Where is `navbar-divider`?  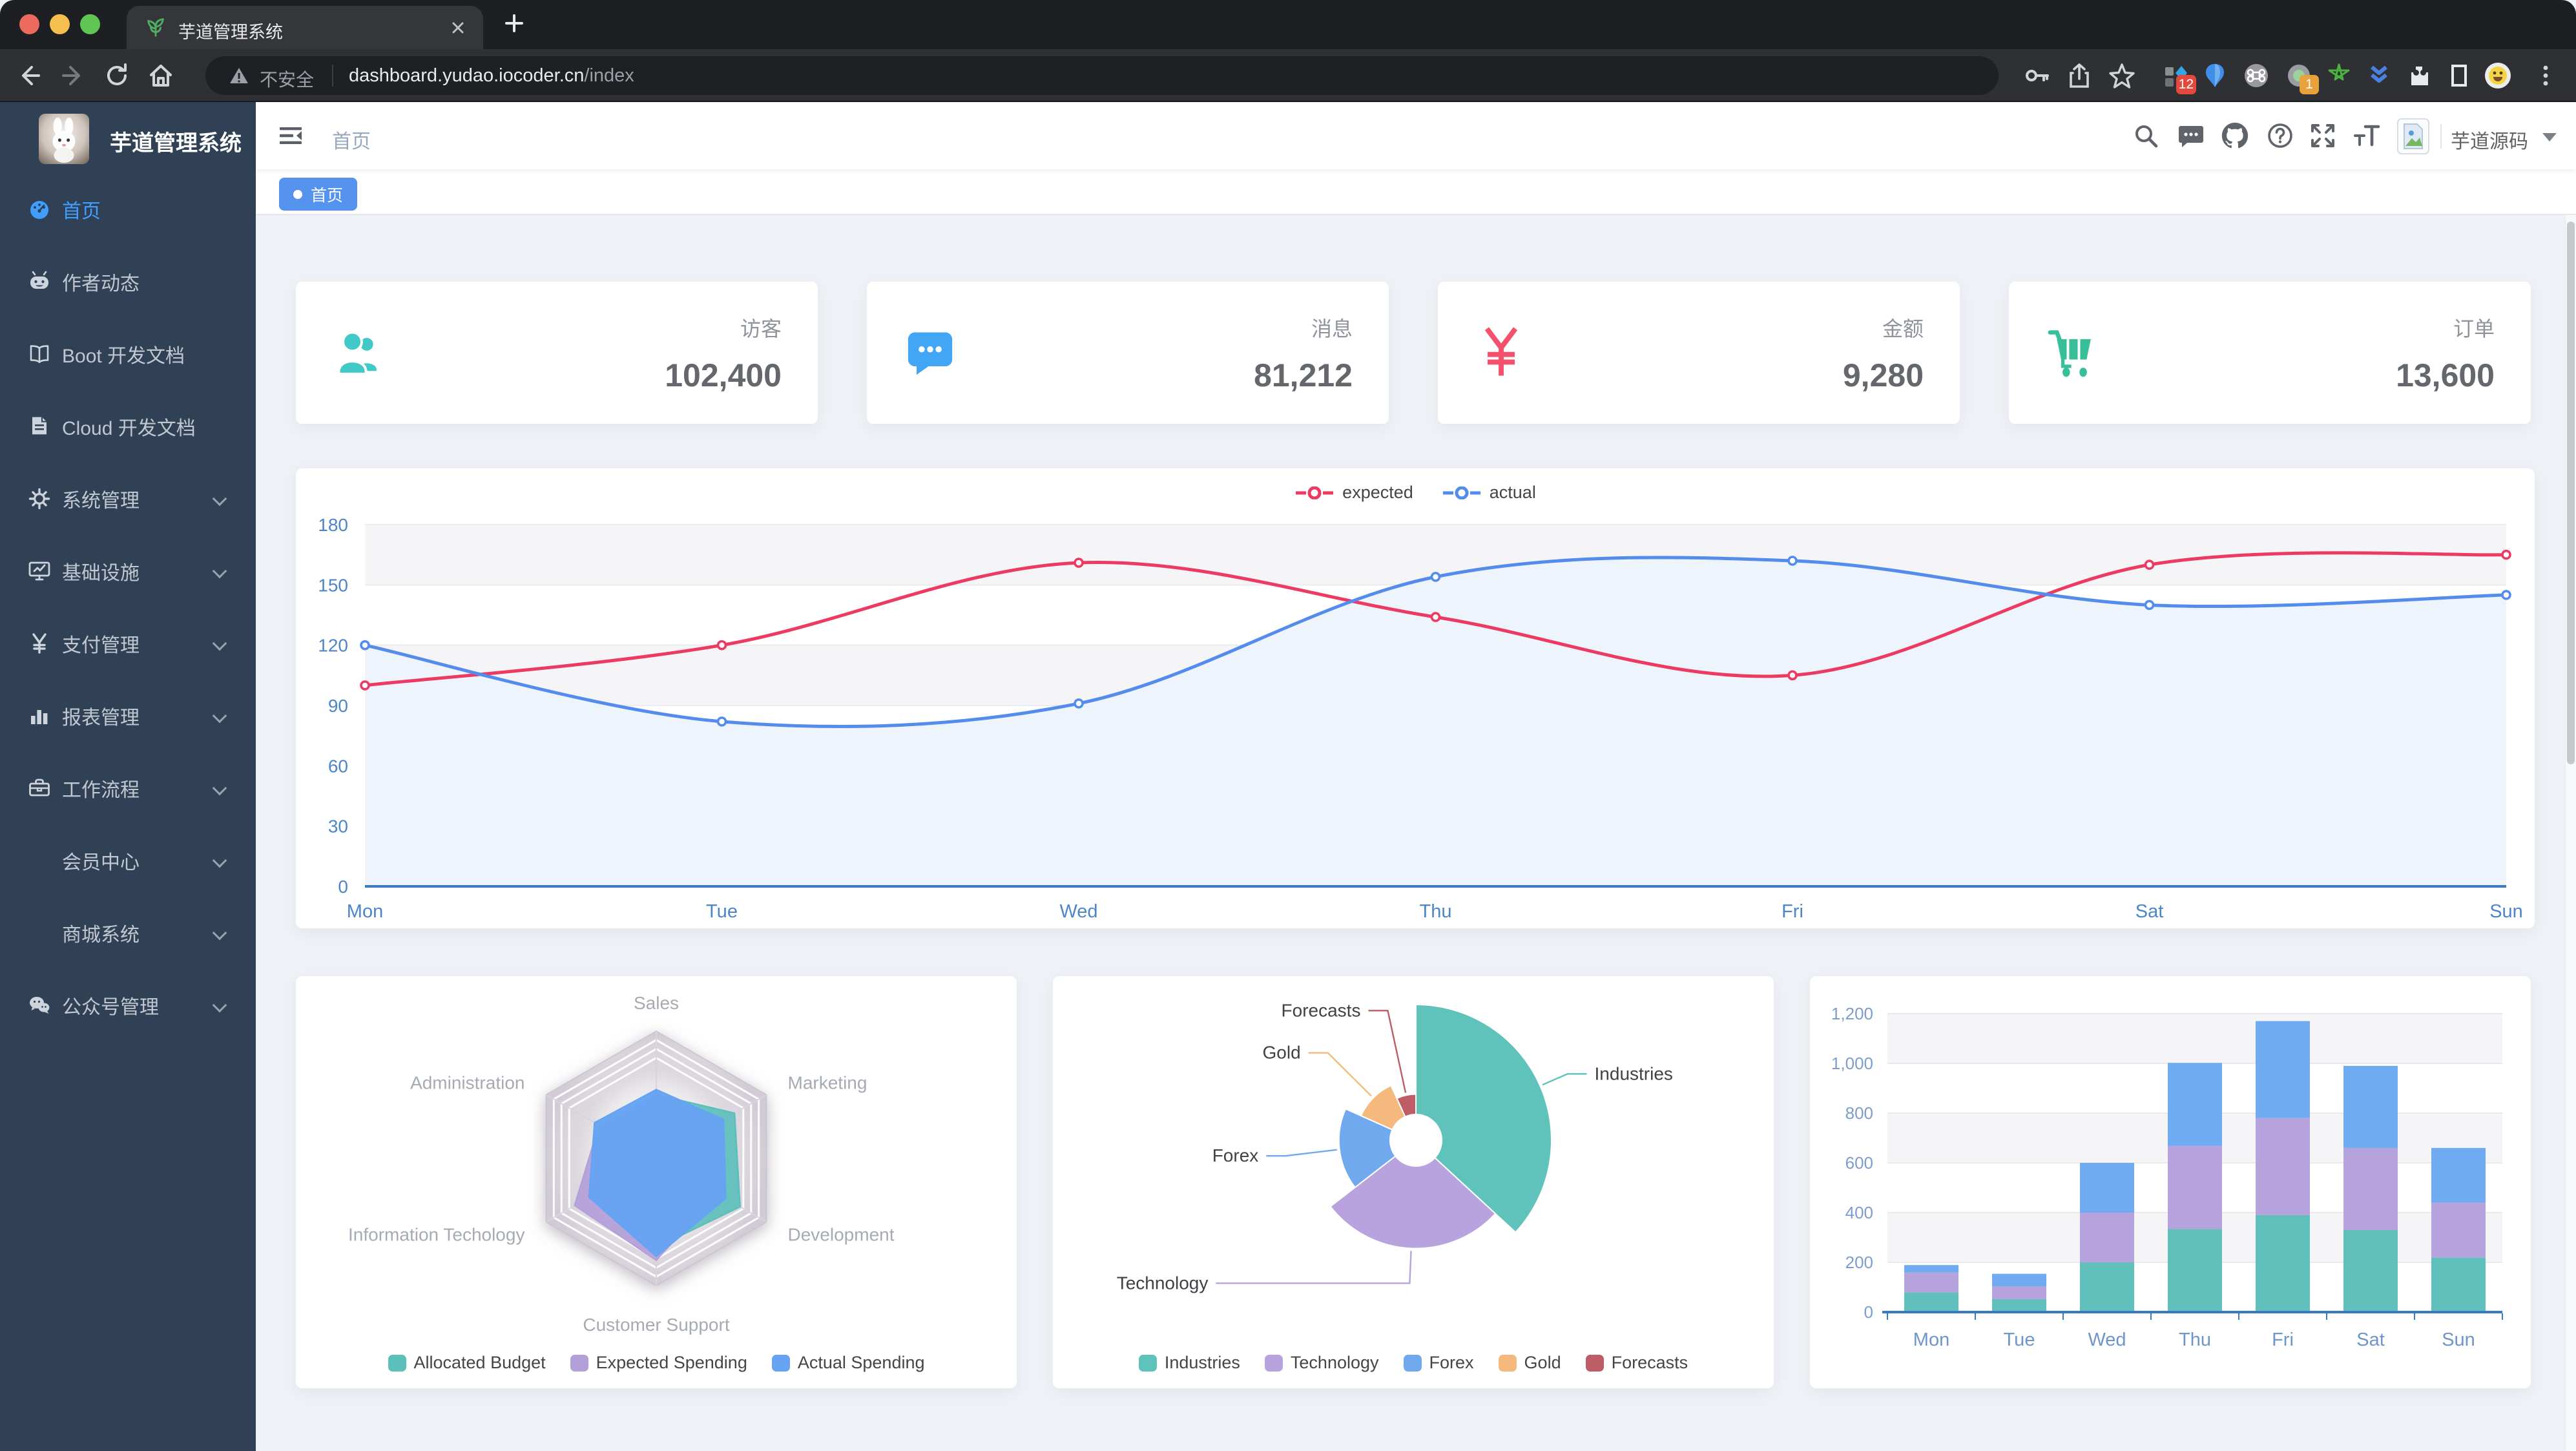
navbar-divider is located at coordinates (2441, 136).